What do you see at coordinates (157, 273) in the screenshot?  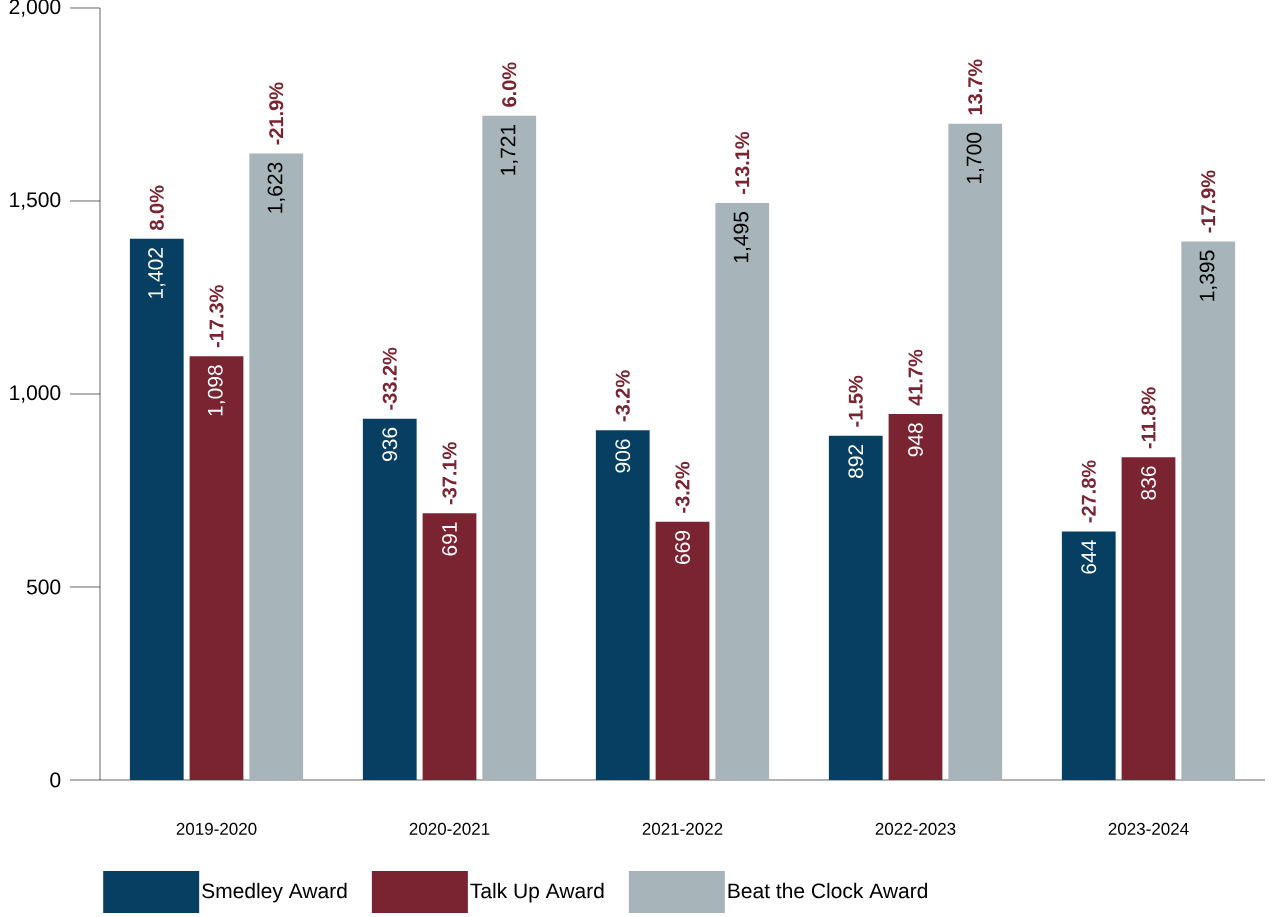 I see `data-label: 1,402` at bounding box center [157, 273].